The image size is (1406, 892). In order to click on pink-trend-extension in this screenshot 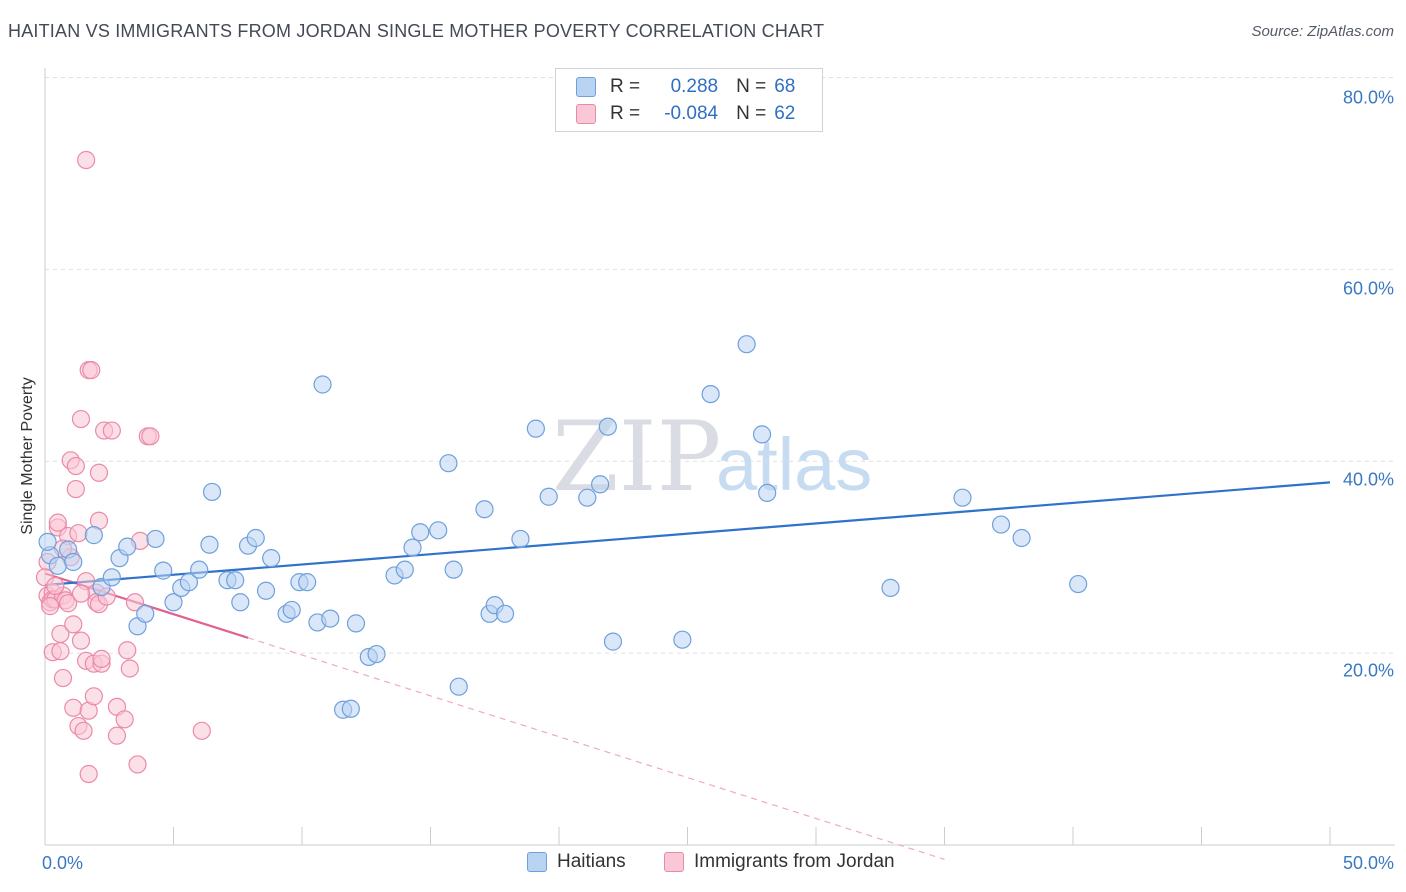, I will do `click(596, 748)`.